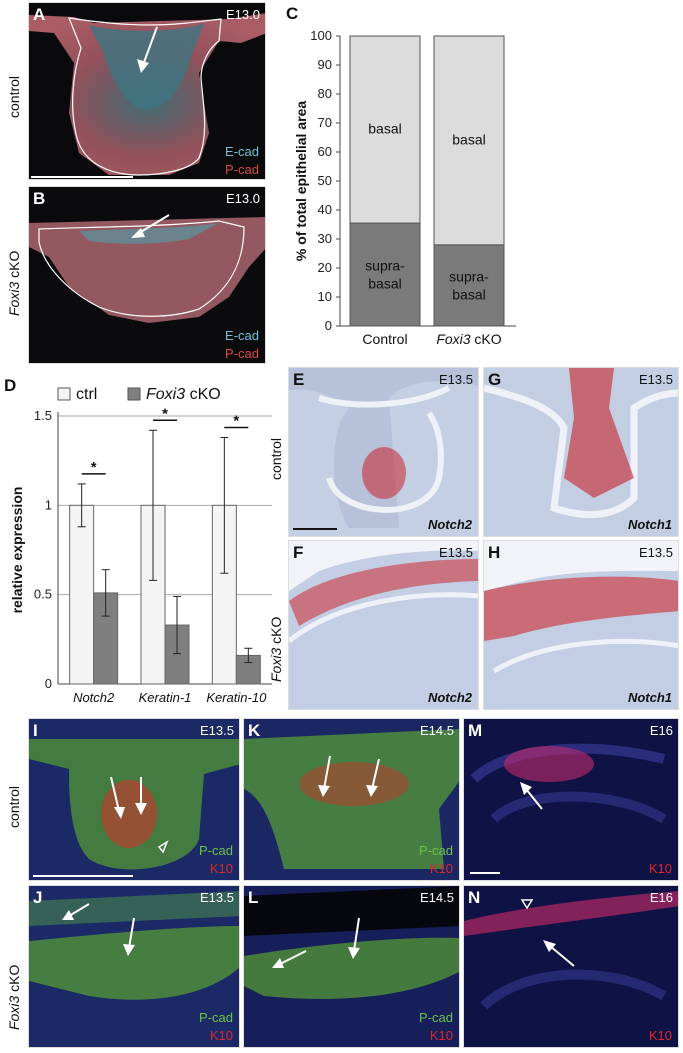  I want to click on panel-h-image: H E13.5 Notch1, so click(581, 625).